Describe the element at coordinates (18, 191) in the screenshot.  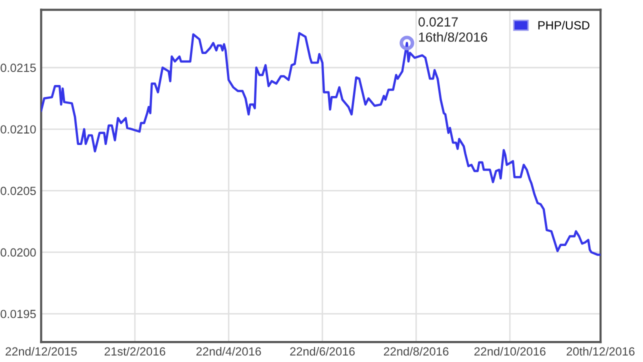
I see `y-tick-label: 0.0205` at that location.